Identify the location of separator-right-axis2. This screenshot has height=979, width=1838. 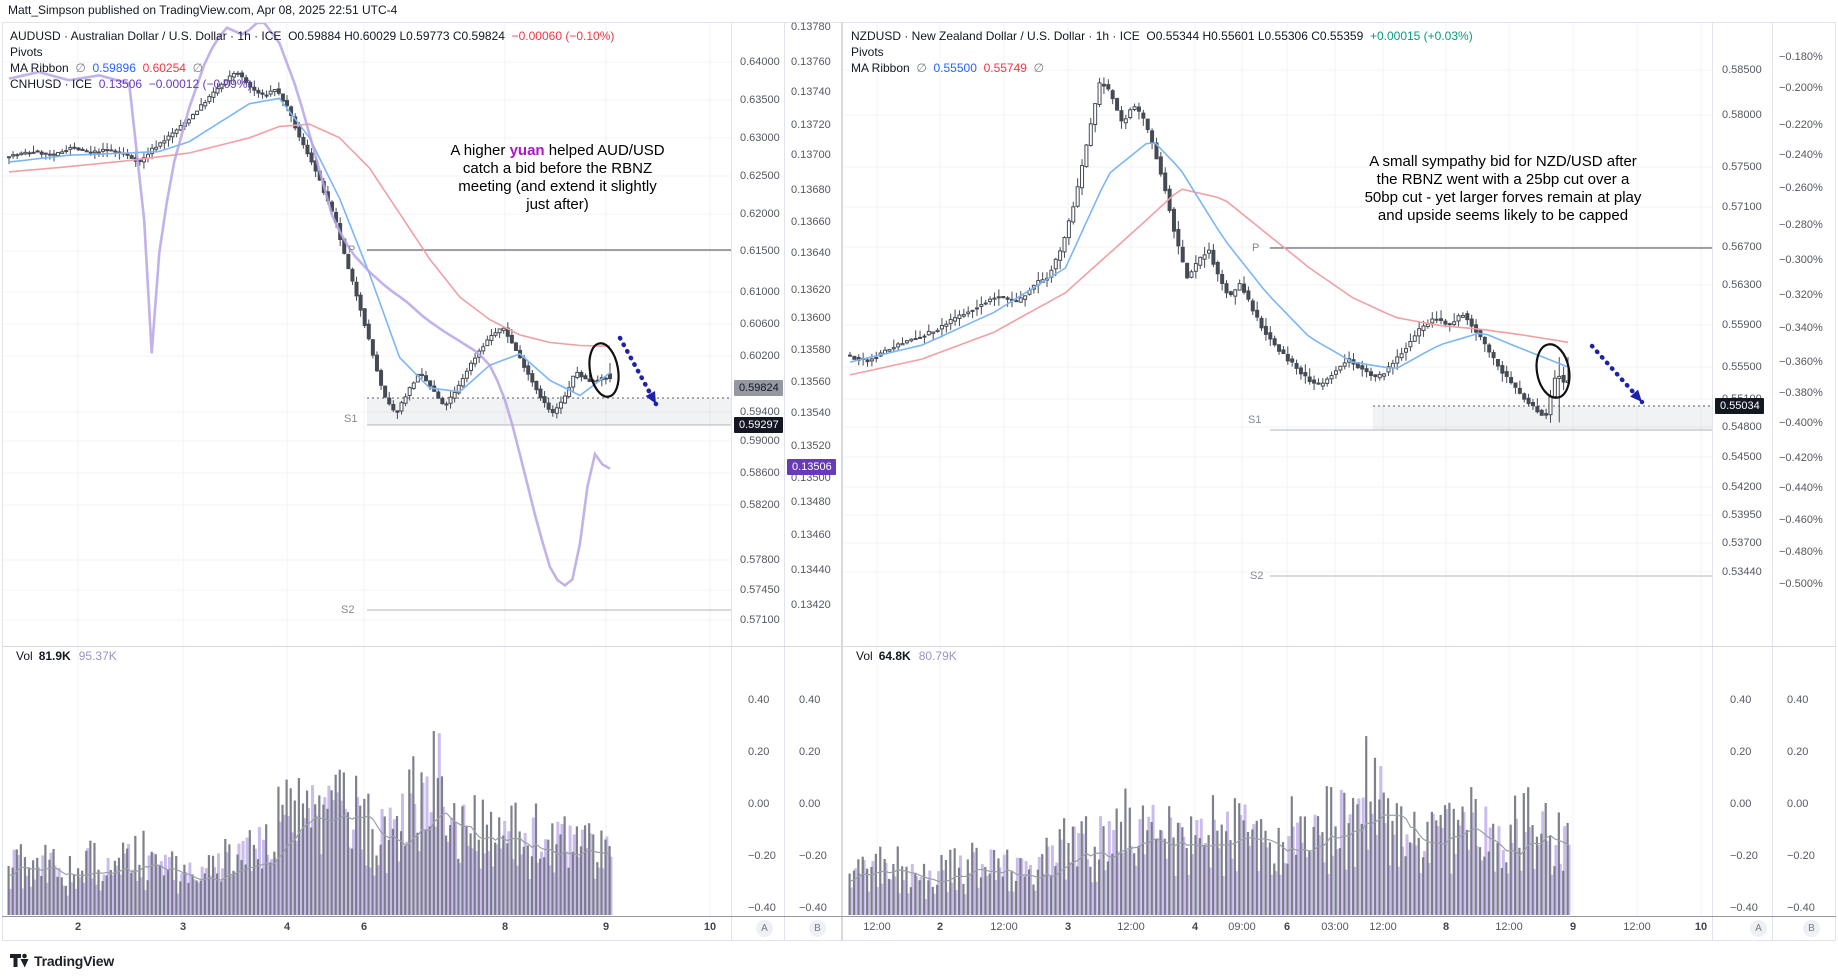
(1772, 481).